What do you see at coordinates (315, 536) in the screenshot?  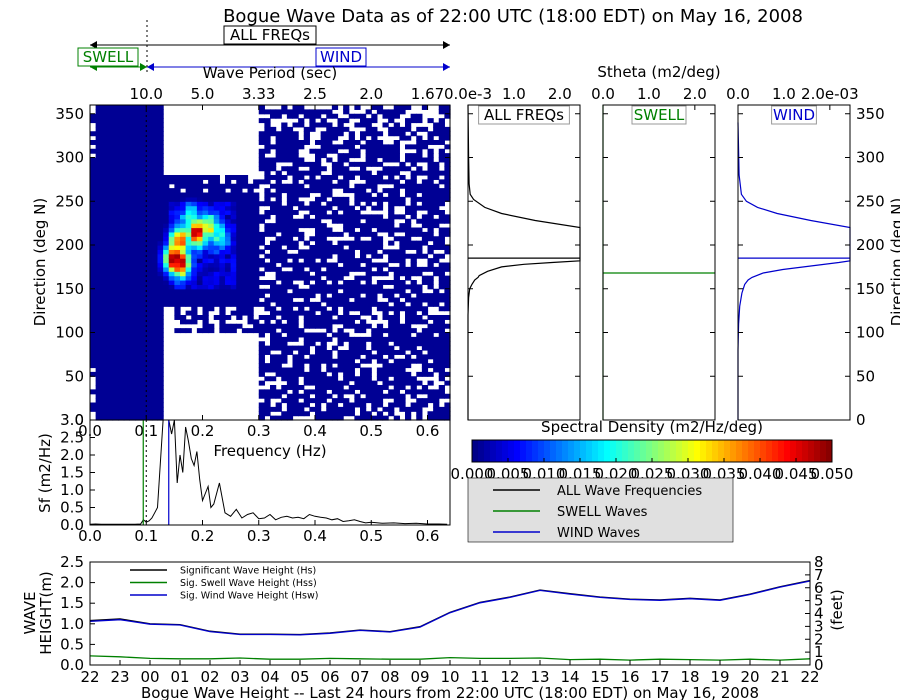 I see `x-tick-label: 0.4` at bounding box center [315, 536].